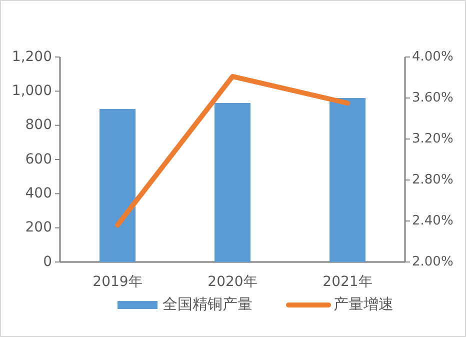 The image size is (466, 337). I want to click on y2-tick-label: 3.60%, so click(433, 98).